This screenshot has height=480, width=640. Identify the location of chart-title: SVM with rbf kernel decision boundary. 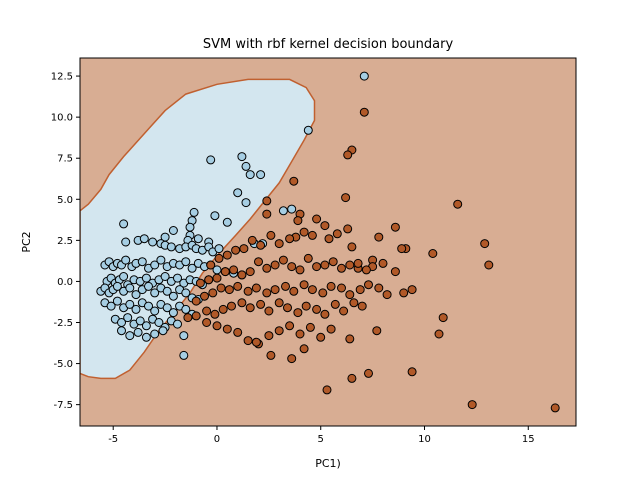
(328, 44).